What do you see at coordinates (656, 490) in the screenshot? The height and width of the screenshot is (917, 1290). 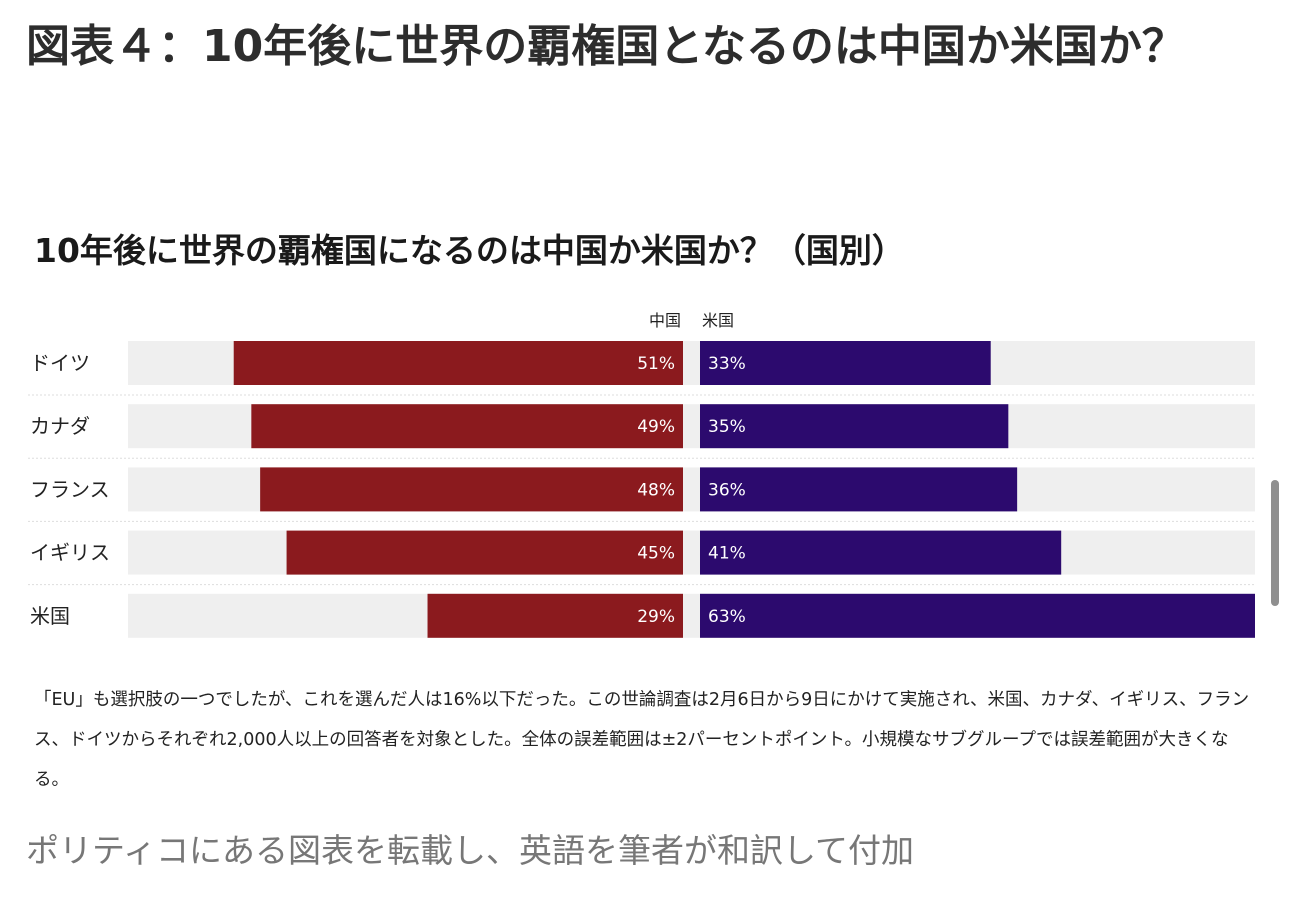 I see `data-label-china: 48%` at bounding box center [656, 490].